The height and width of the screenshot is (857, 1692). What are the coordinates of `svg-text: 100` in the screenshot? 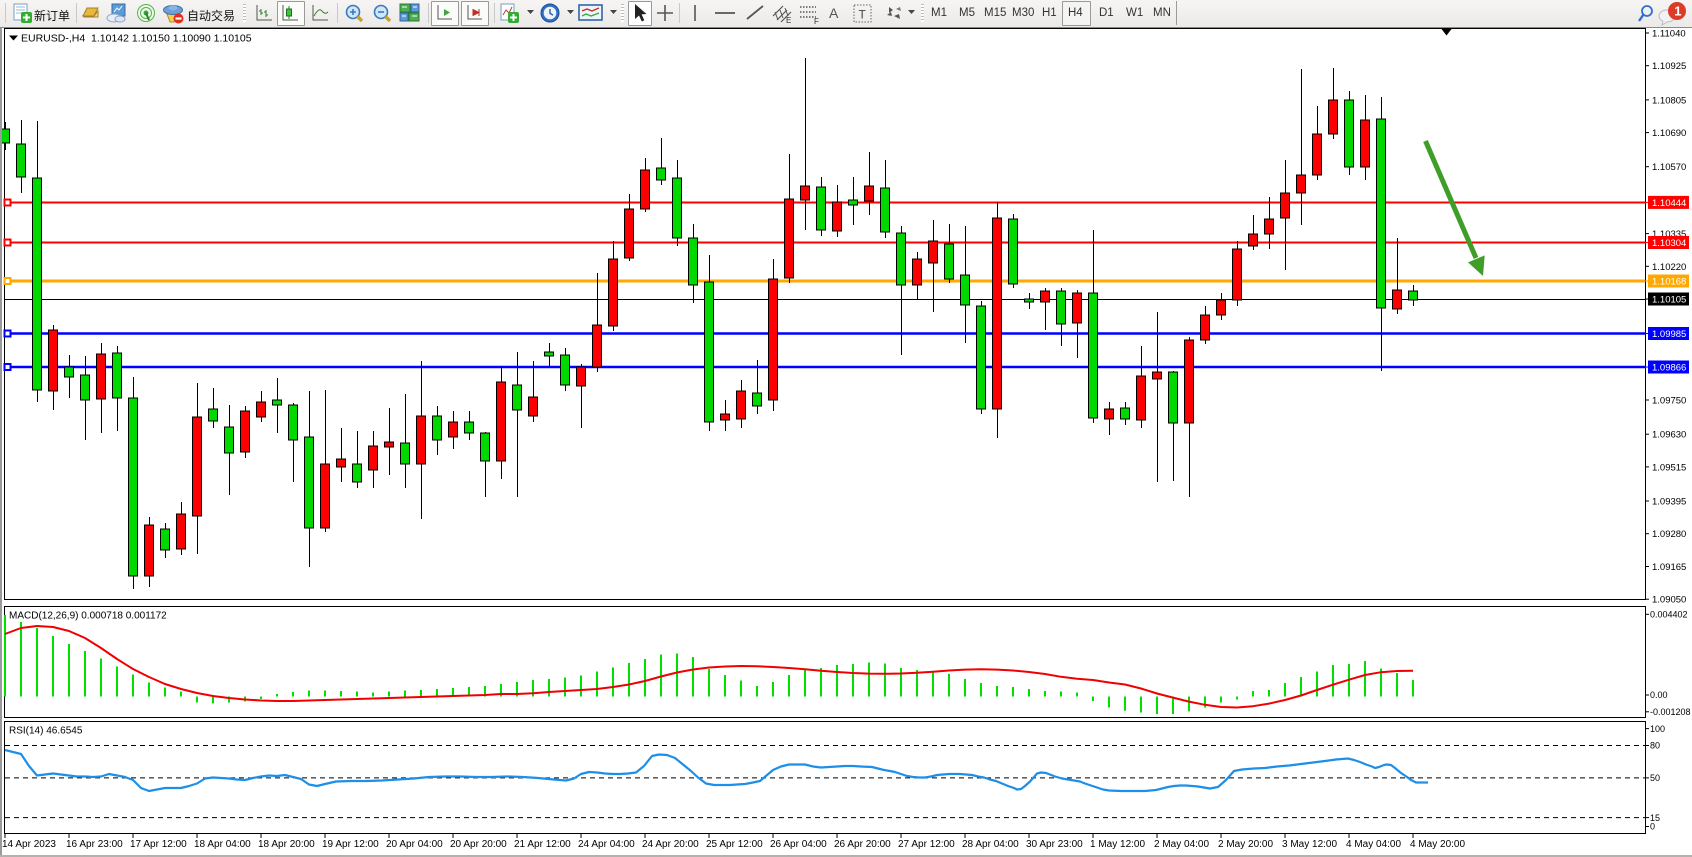 It's located at (1657, 729).